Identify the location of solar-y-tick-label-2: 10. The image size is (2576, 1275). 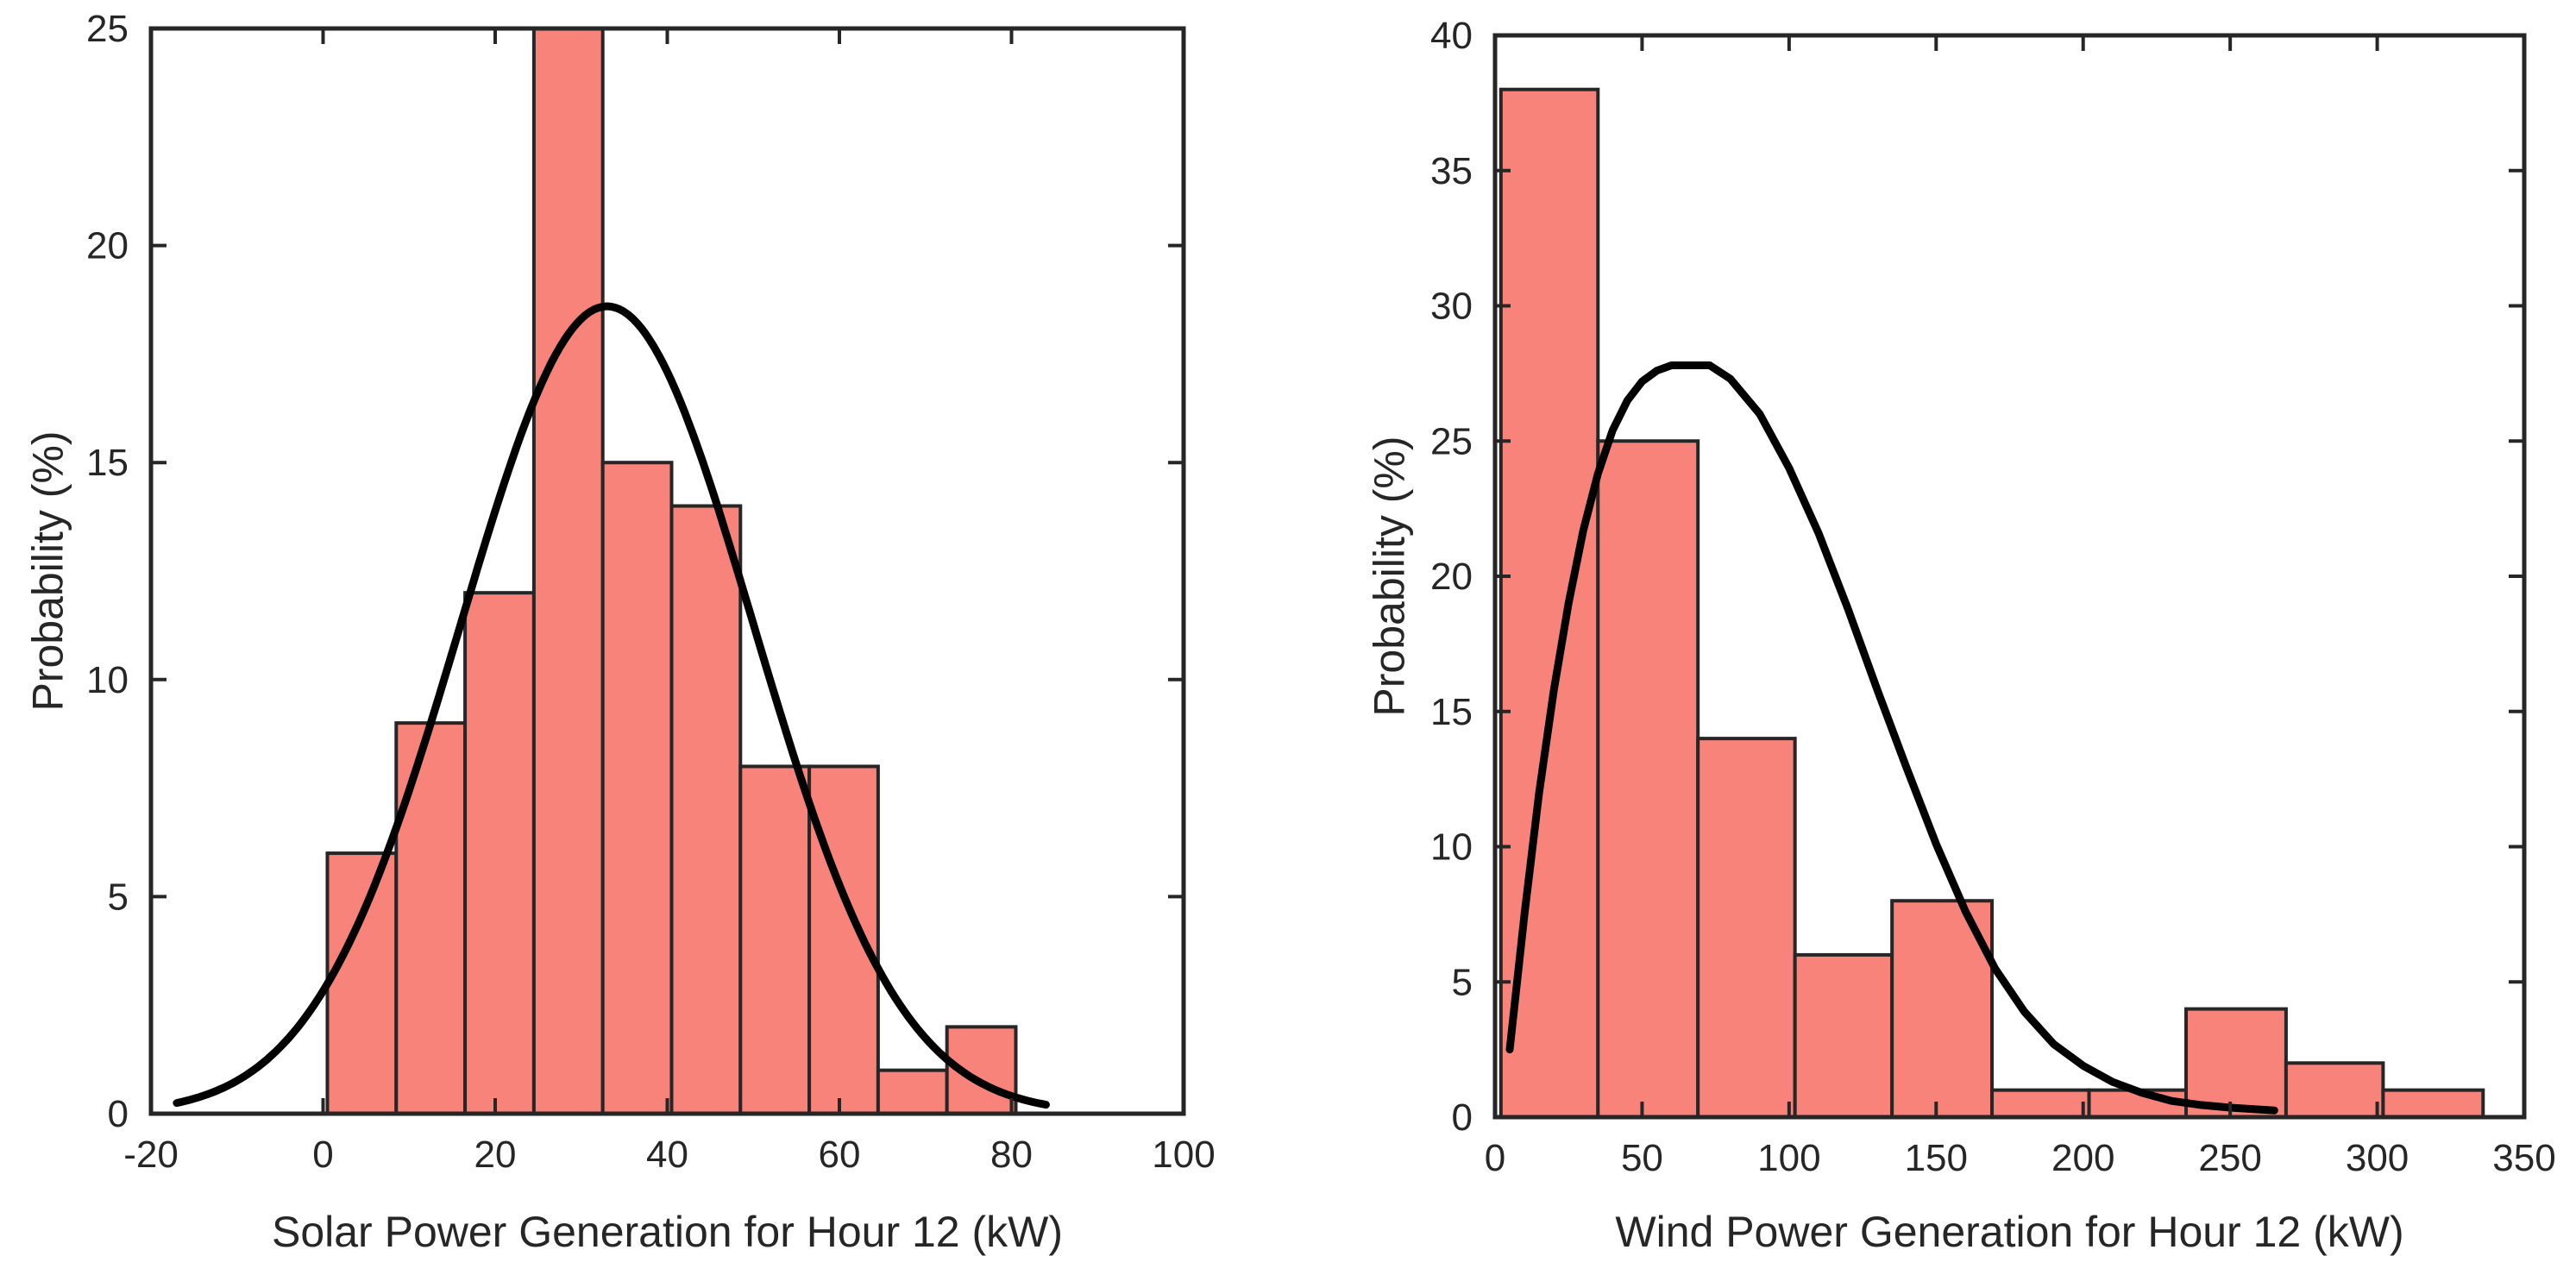
(107, 680).